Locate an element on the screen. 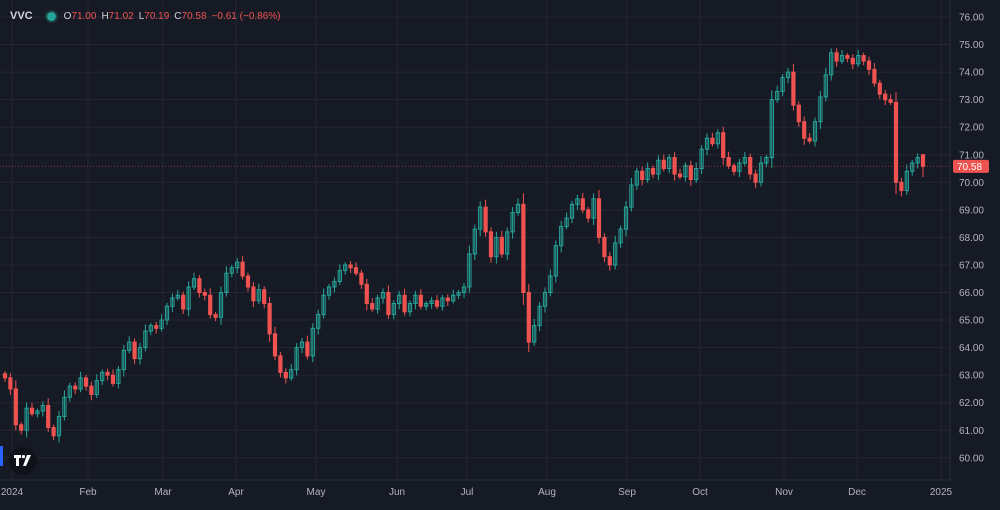 This screenshot has width=1000, height=510. x-tick-label: Apr is located at coordinates (236, 492).